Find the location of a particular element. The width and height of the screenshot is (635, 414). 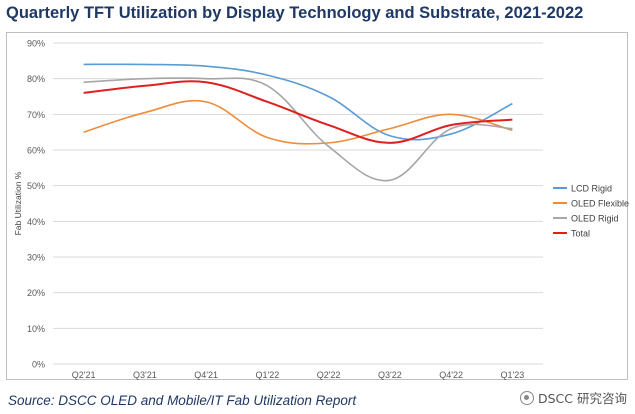

y-tick-label: 10% is located at coordinates (36, 329).